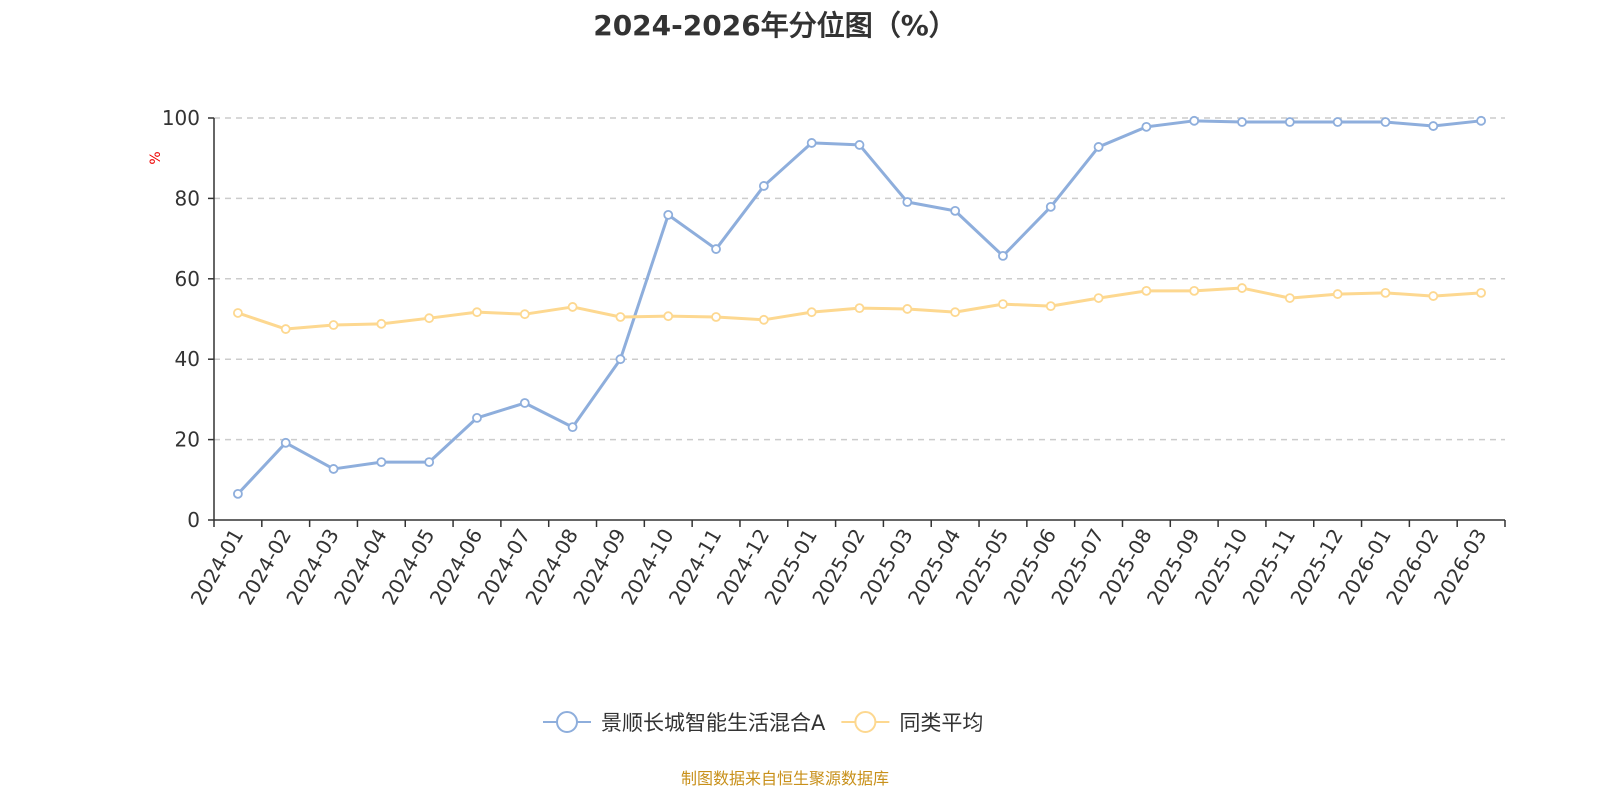 The width and height of the screenshot is (1600, 800). What do you see at coordinates (193, 520) in the screenshot?
I see `y-tick-label: 0` at bounding box center [193, 520].